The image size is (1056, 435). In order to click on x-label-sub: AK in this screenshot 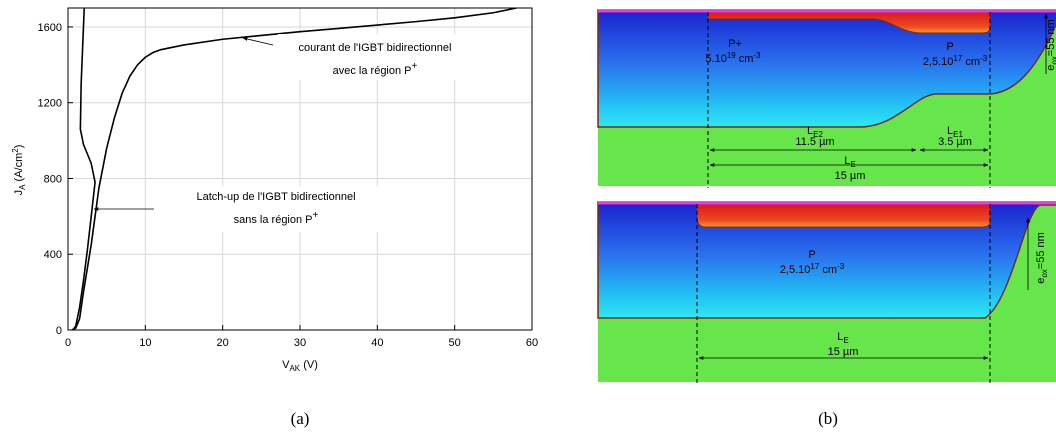, I will do `click(294, 368)`.